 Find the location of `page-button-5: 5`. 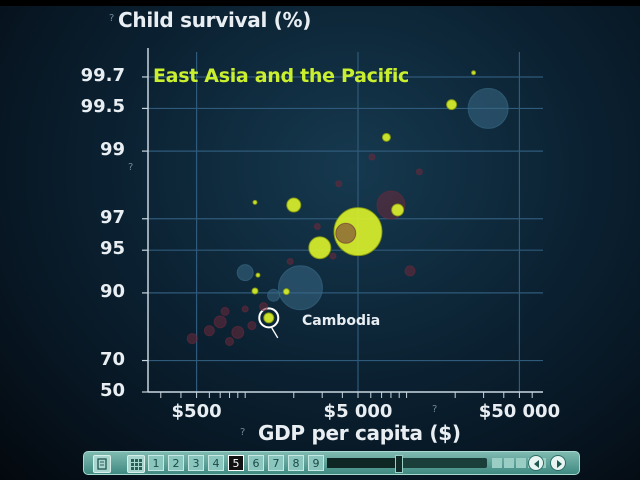

page-button-5: 5 is located at coordinates (236, 463).